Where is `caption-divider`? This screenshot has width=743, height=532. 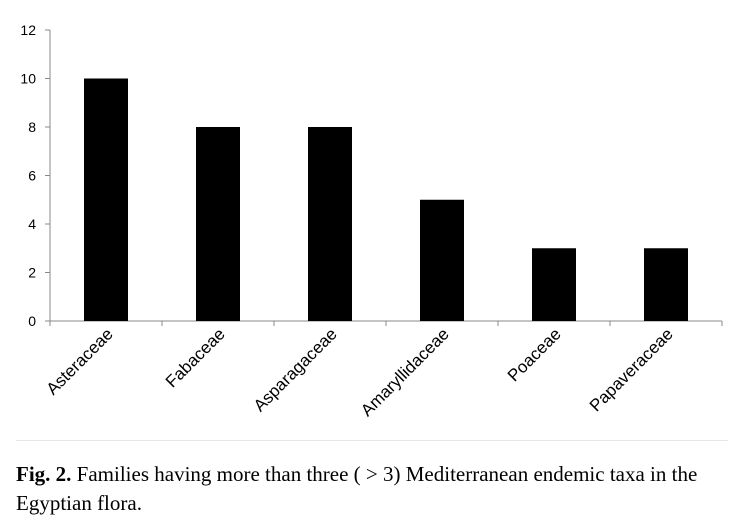
caption-divider is located at coordinates (372, 440).